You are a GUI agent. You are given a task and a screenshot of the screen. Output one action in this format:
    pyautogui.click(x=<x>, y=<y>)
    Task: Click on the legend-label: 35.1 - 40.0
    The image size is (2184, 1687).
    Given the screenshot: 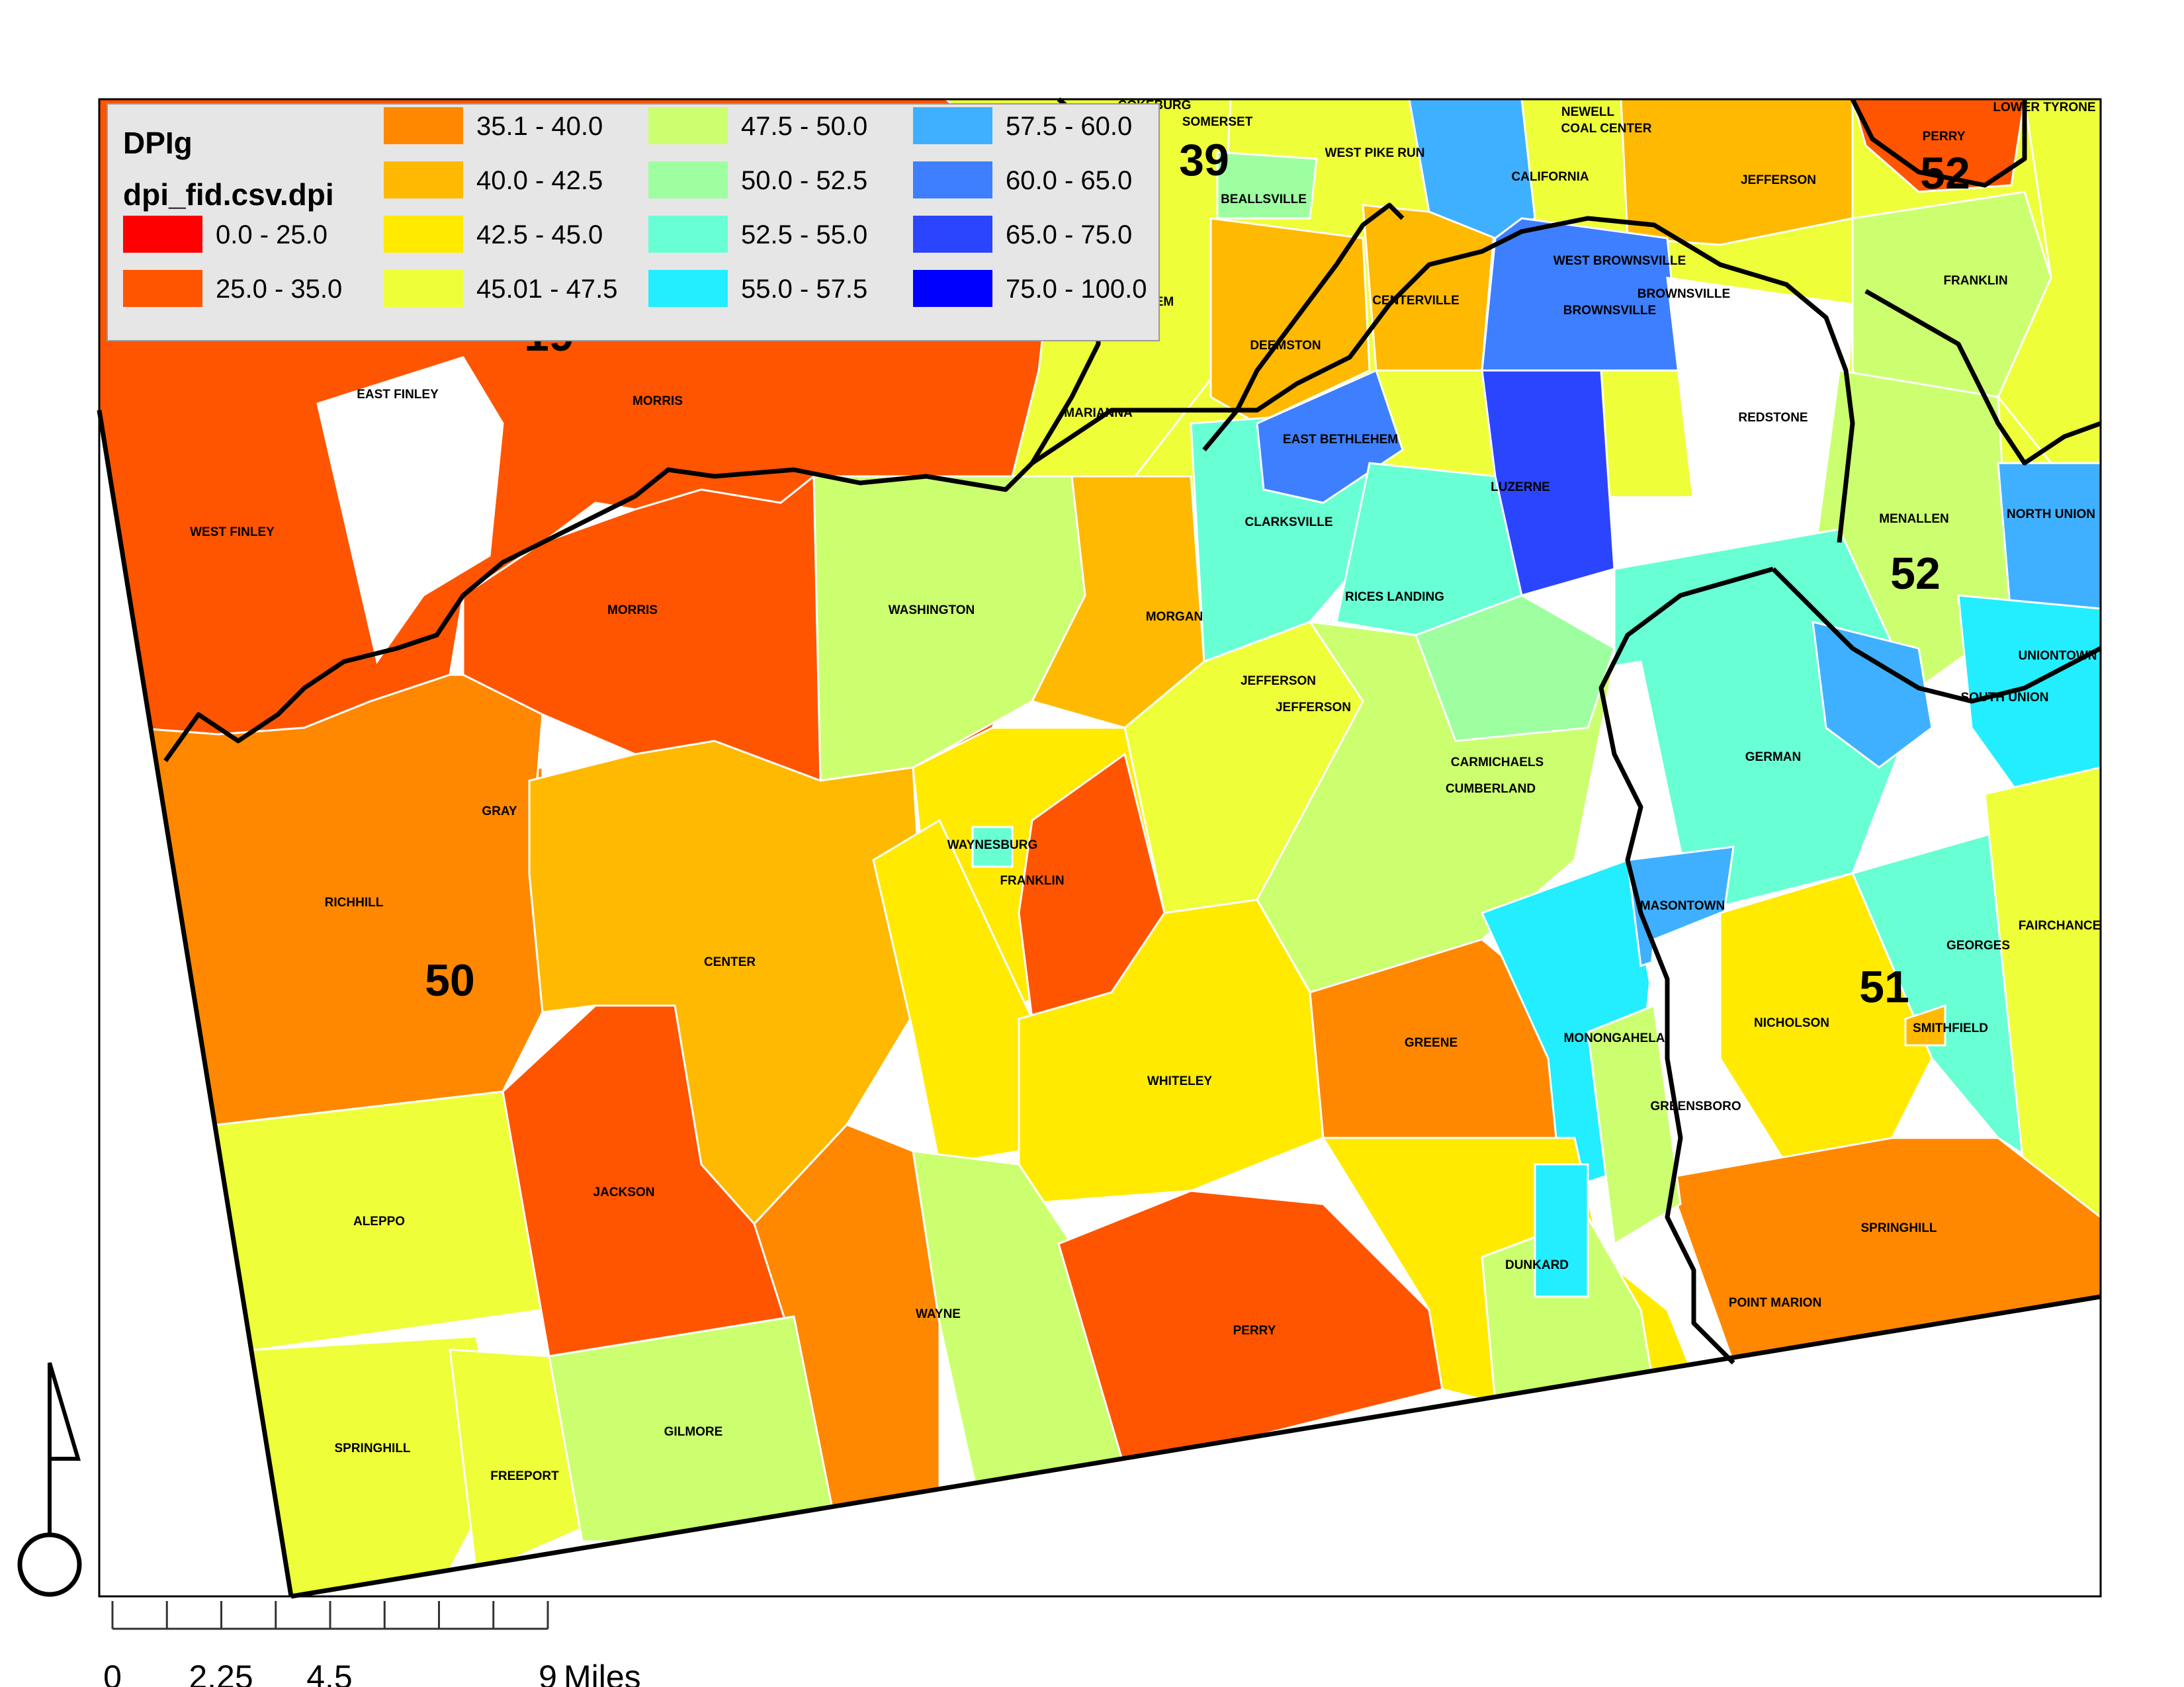 What is the action you would take?
    pyautogui.click(x=539, y=127)
    